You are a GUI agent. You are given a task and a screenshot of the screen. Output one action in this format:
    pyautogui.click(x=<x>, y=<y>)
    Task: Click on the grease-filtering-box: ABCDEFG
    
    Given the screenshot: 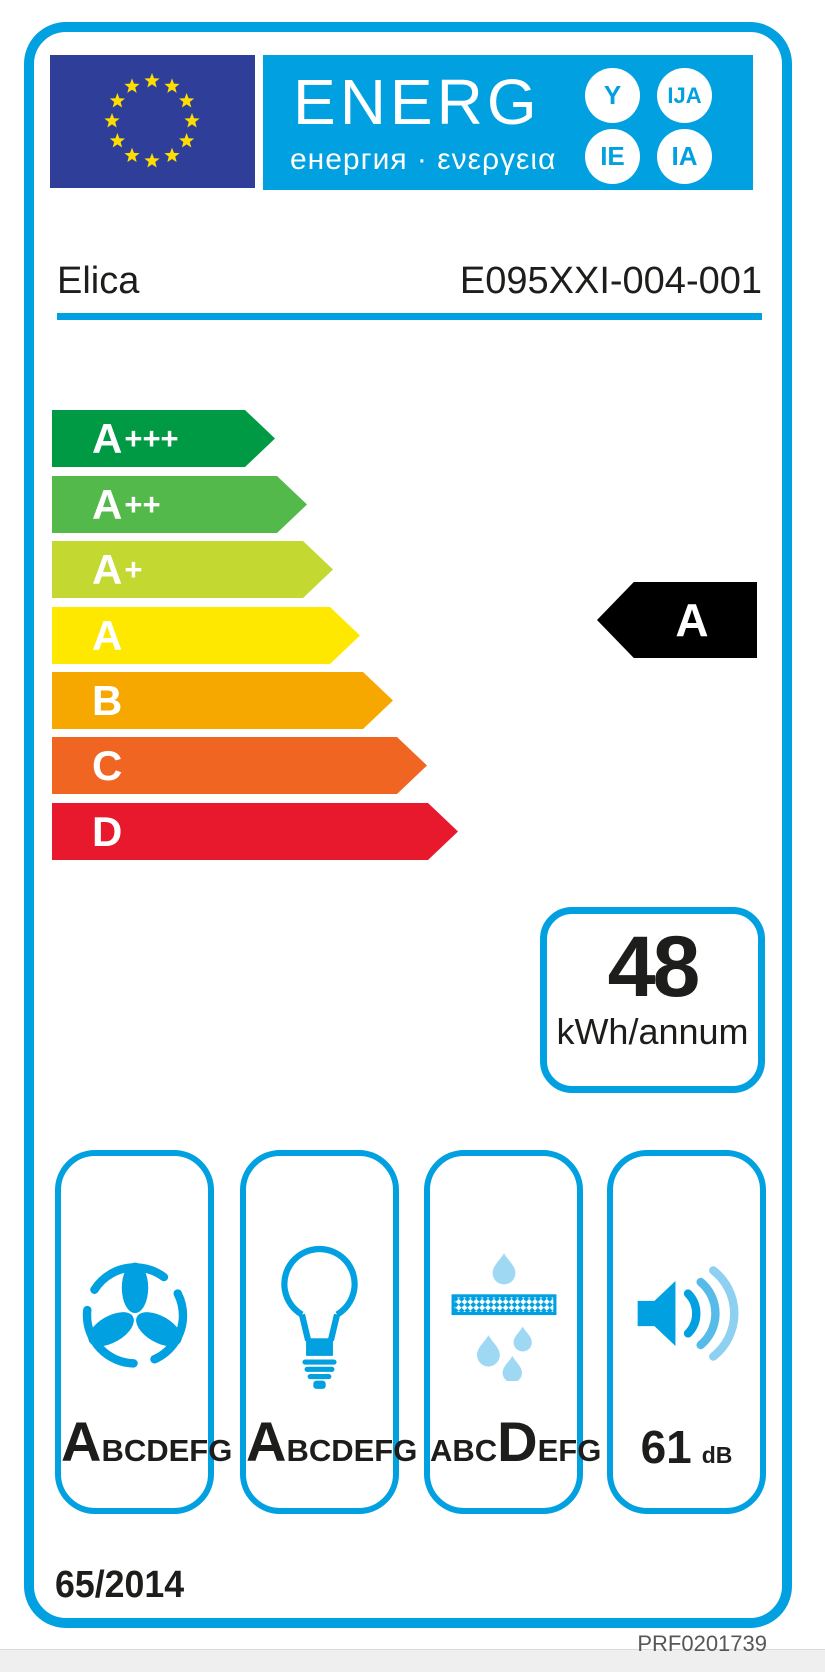 What is the action you would take?
    pyautogui.click(x=512, y=1332)
    